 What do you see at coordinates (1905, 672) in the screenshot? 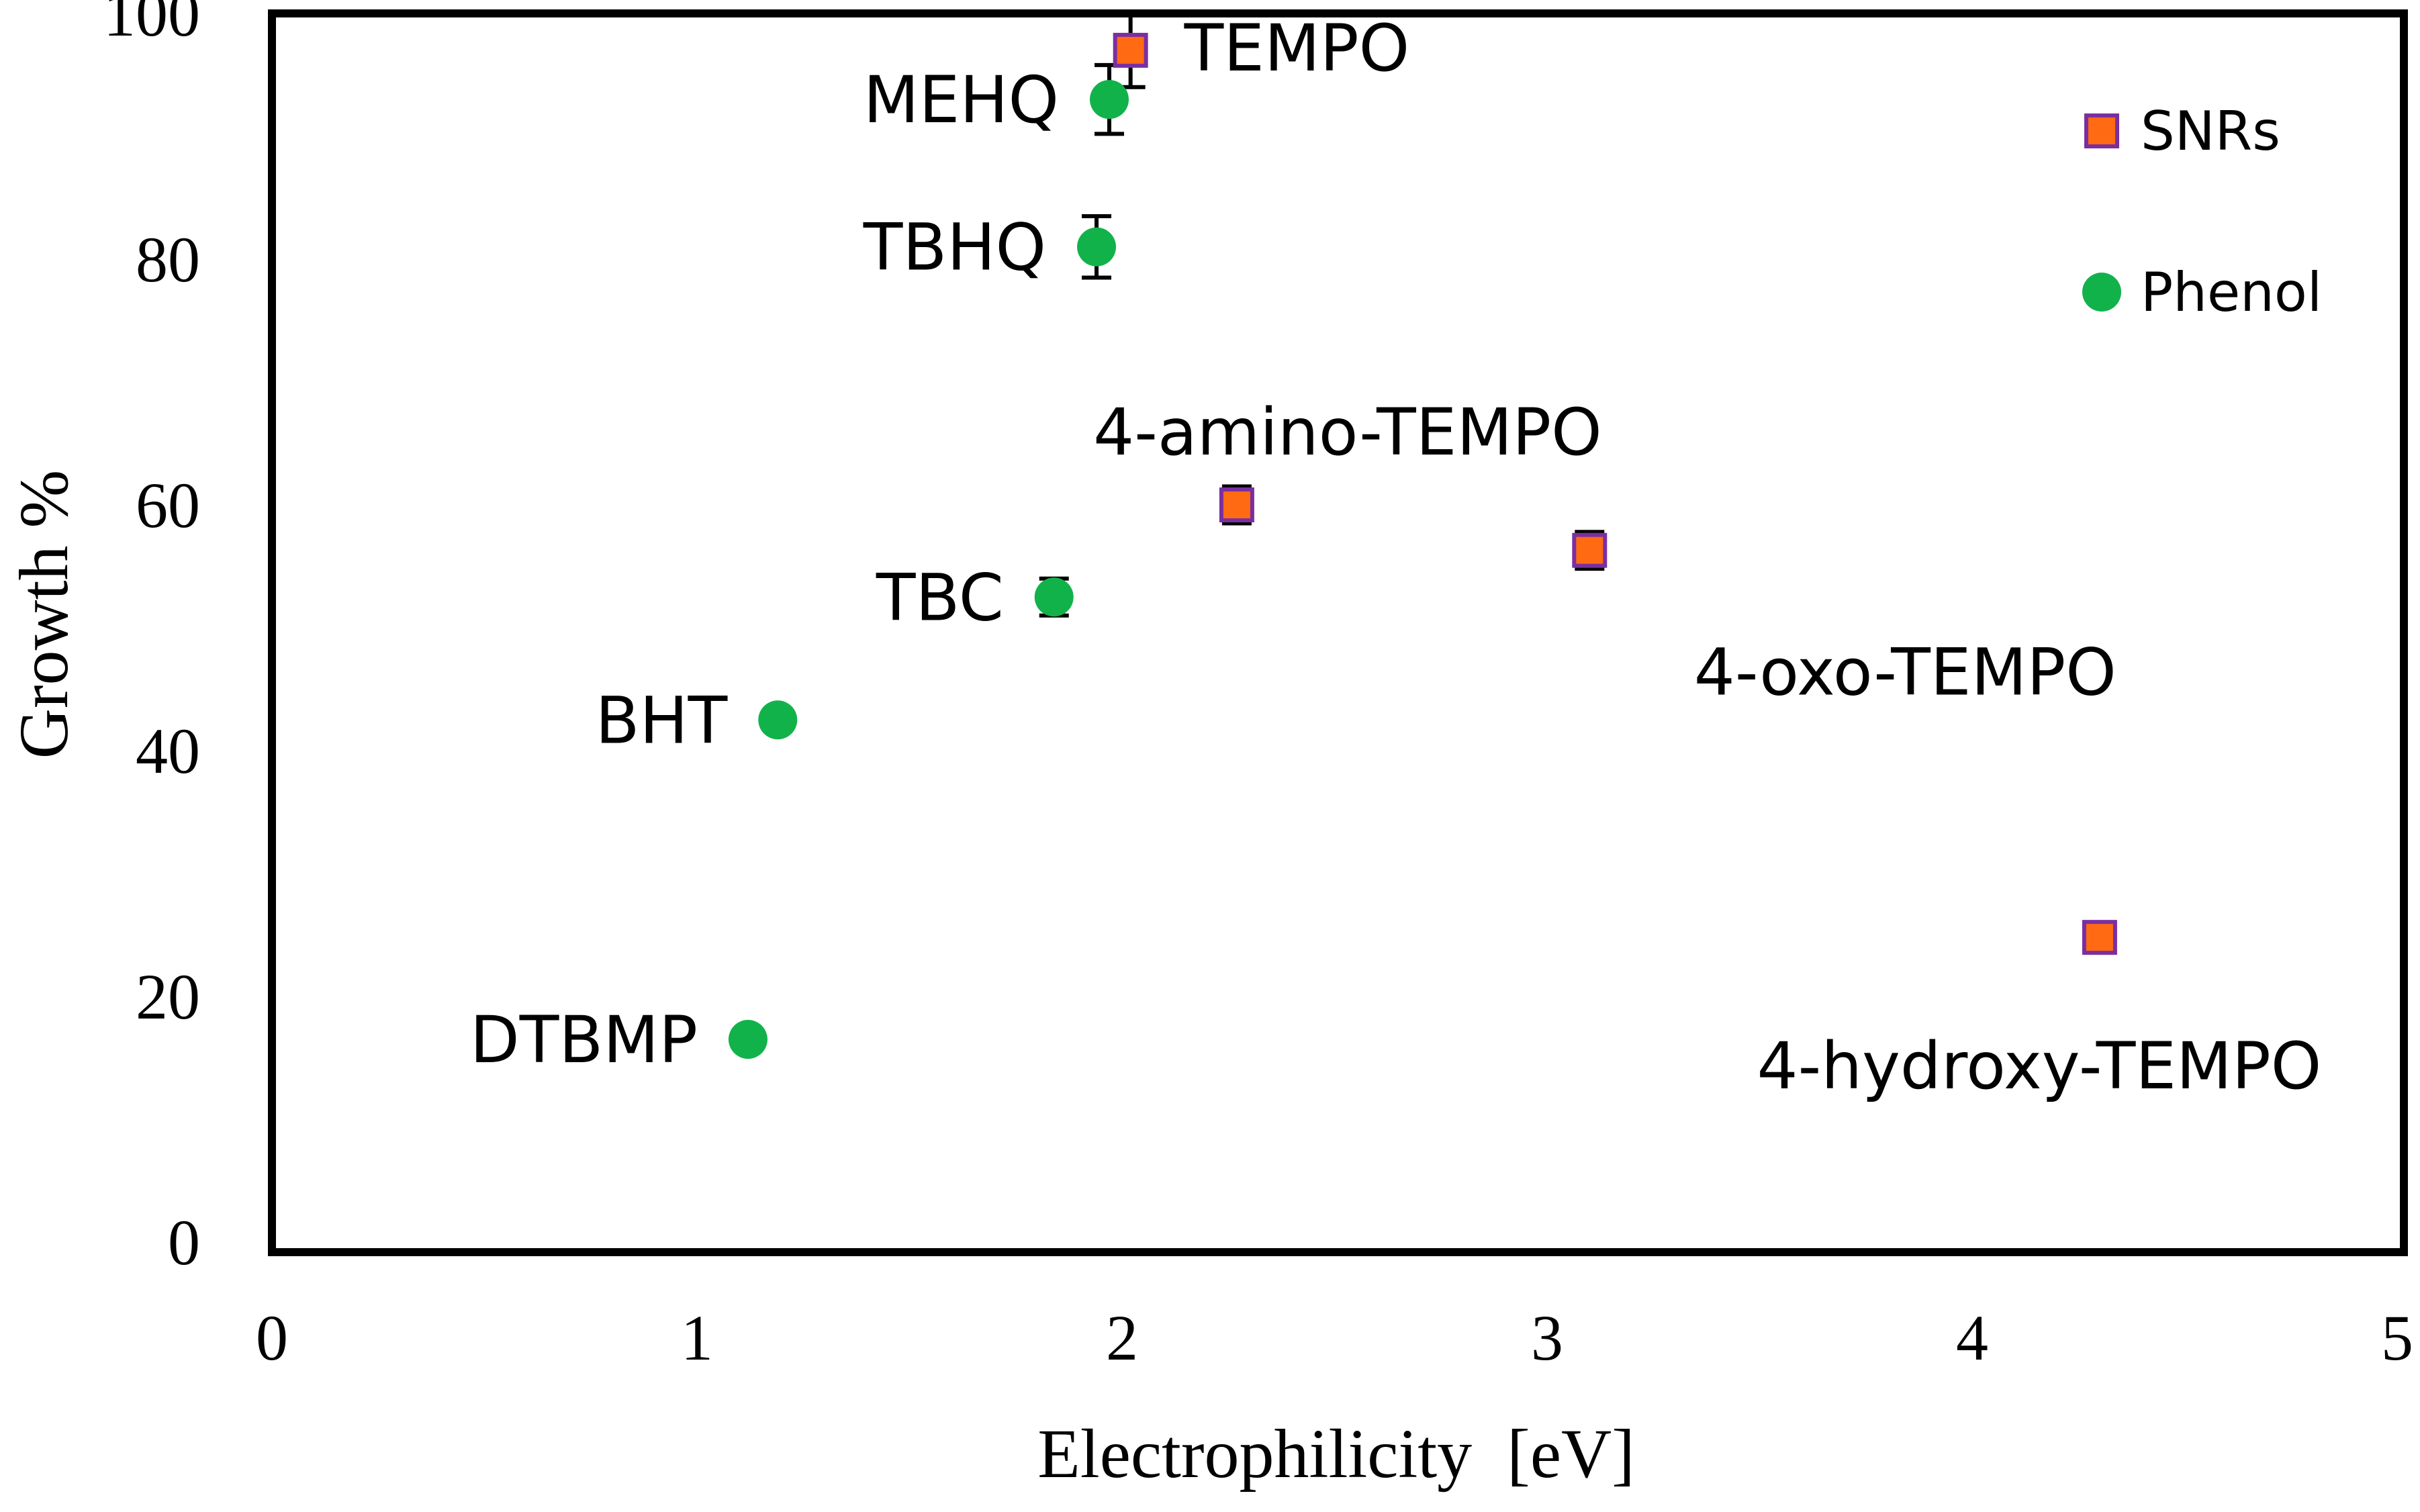
I see `point-label-4-oxo-tempo: 4-oxo-TEMPO` at bounding box center [1905, 672].